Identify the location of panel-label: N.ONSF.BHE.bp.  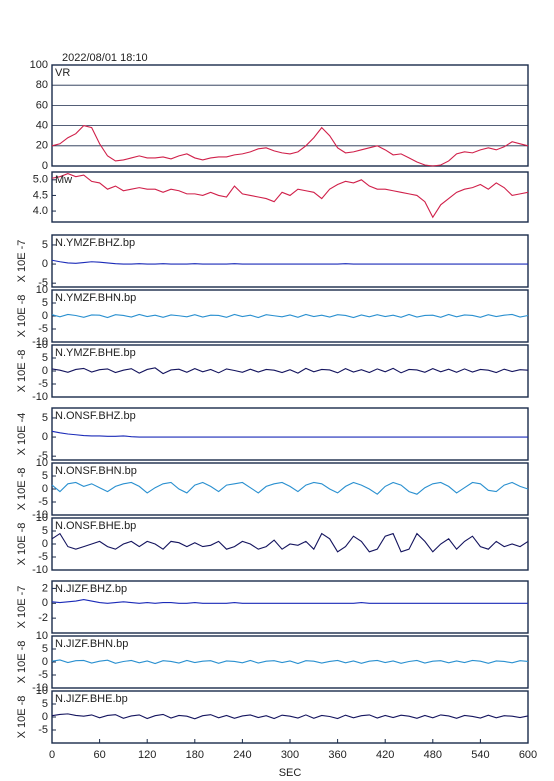
(95, 526).